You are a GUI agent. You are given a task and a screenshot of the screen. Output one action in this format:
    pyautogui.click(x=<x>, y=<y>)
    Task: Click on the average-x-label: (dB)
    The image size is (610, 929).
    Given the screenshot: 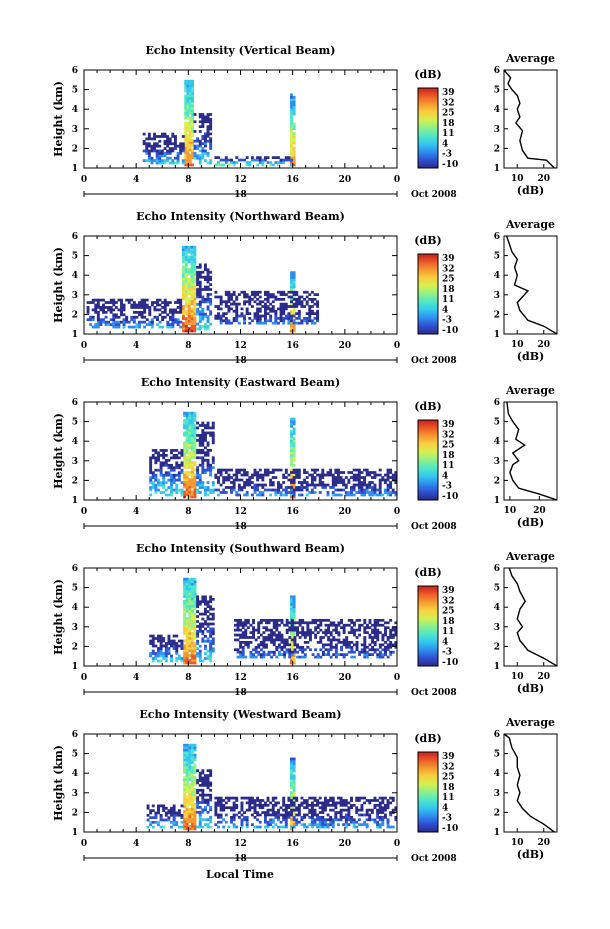 What is the action you would take?
    pyautogui.click(x=530, y=688)
    